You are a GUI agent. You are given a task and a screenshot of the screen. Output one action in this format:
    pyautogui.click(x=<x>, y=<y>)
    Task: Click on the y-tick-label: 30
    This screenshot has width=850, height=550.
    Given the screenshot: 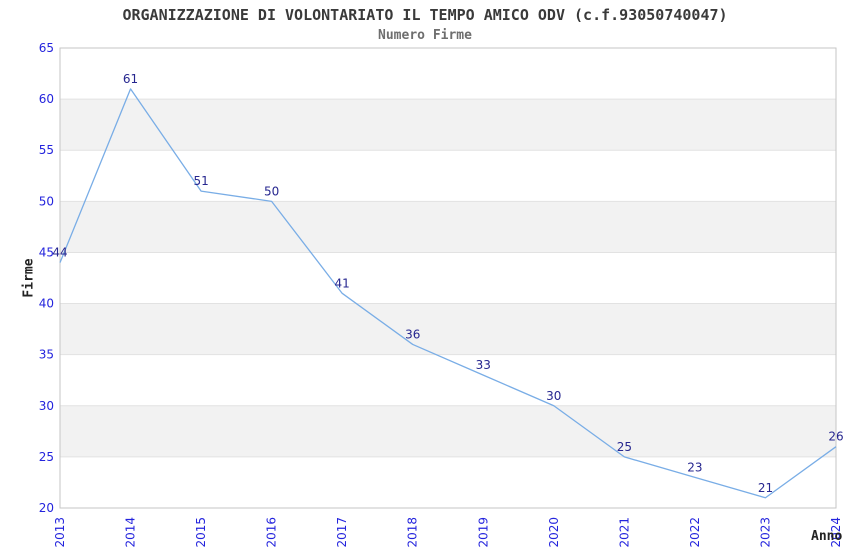 What is the action you would take?
    pyautogui.click(x=46, y=406)
    